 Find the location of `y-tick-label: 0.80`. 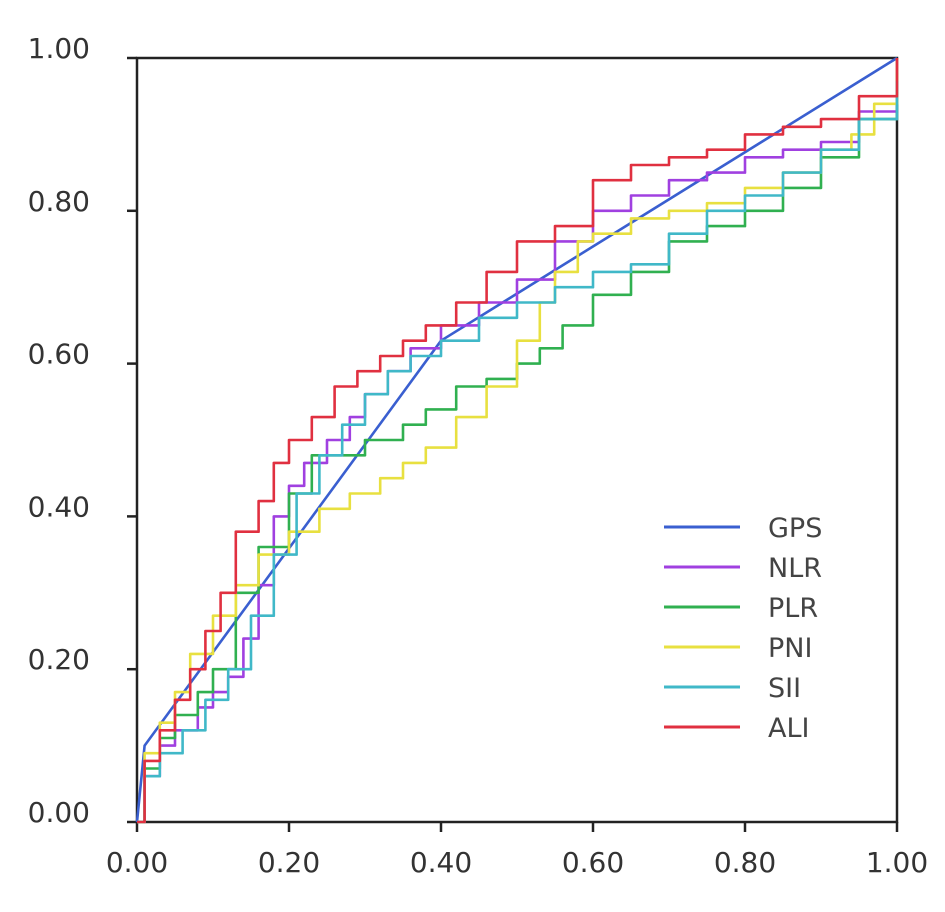

y-tick-label: 0.80 is located at coordinates (59, 201).